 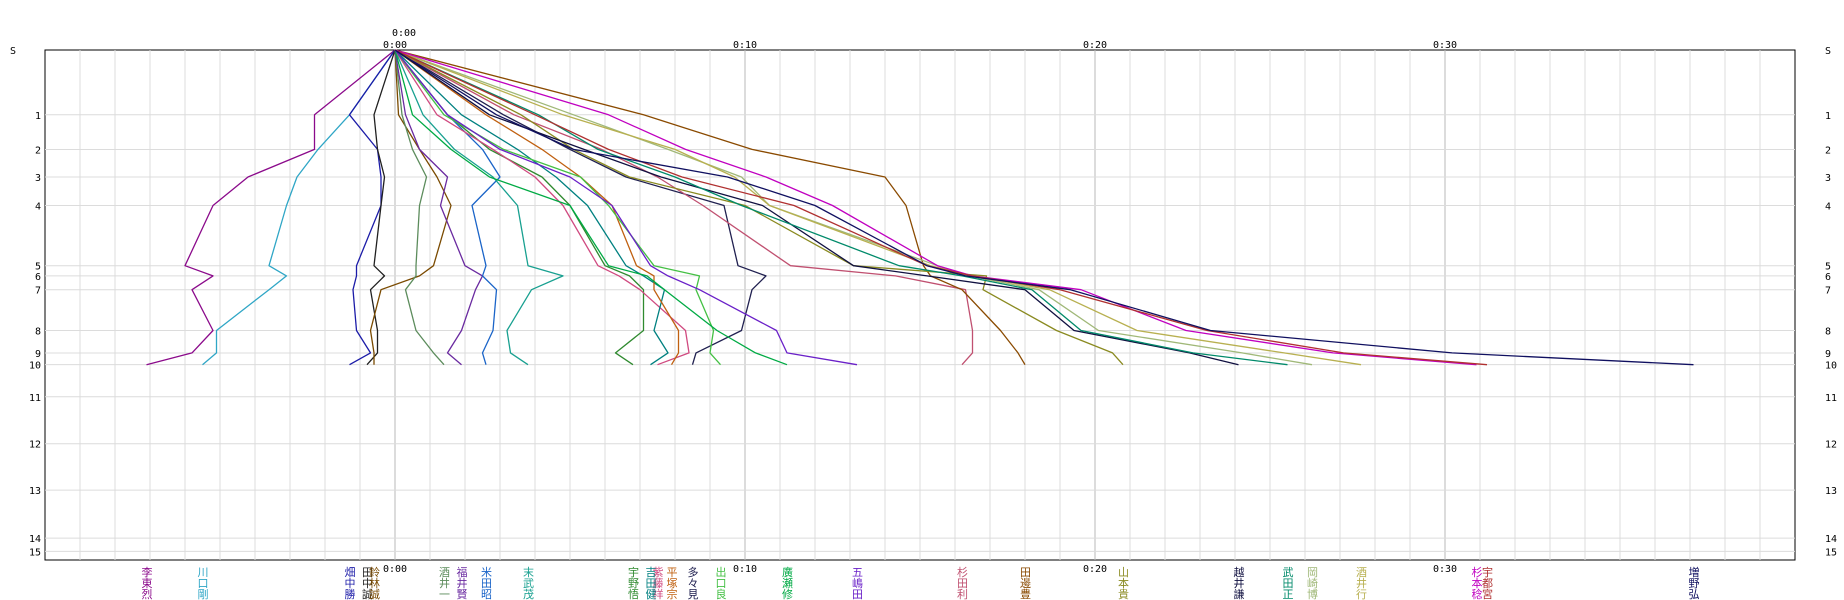 I want to click on y-axis-start-label-right: S, so click(x=1828, y=51).